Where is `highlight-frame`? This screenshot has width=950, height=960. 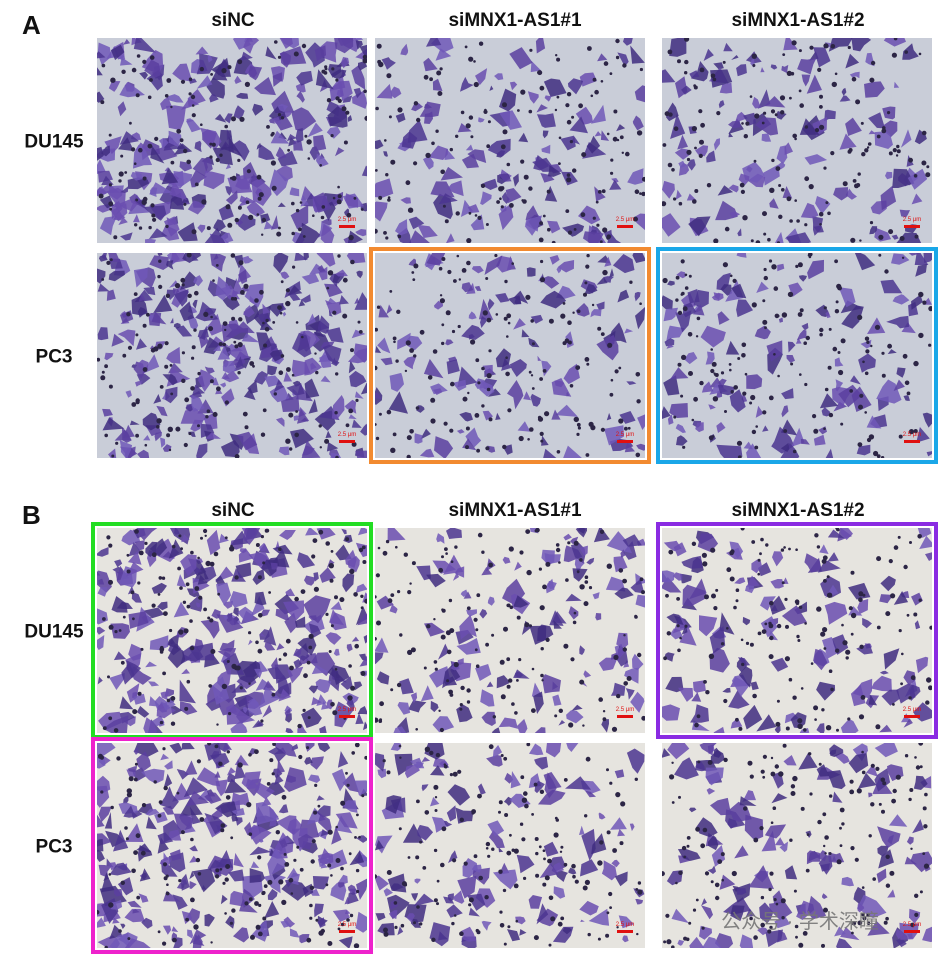 highlight-frame is located at coordinates (797, 630).